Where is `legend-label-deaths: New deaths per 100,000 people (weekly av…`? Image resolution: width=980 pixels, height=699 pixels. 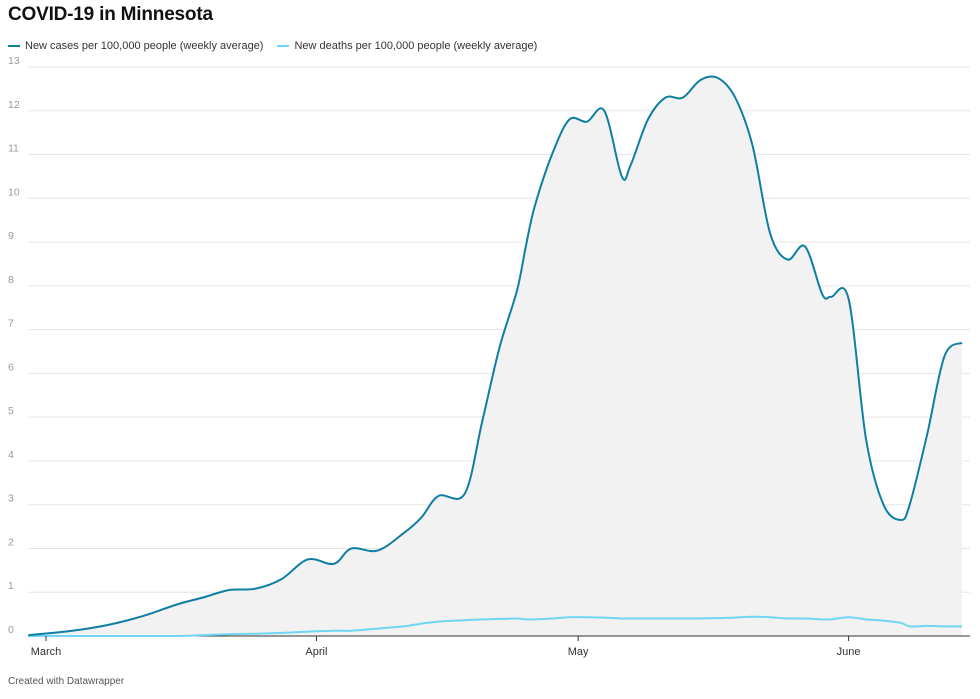 legend-label-deaths: New deaths per 100,000 people (weekly av… is located at coordinates (416, 46).